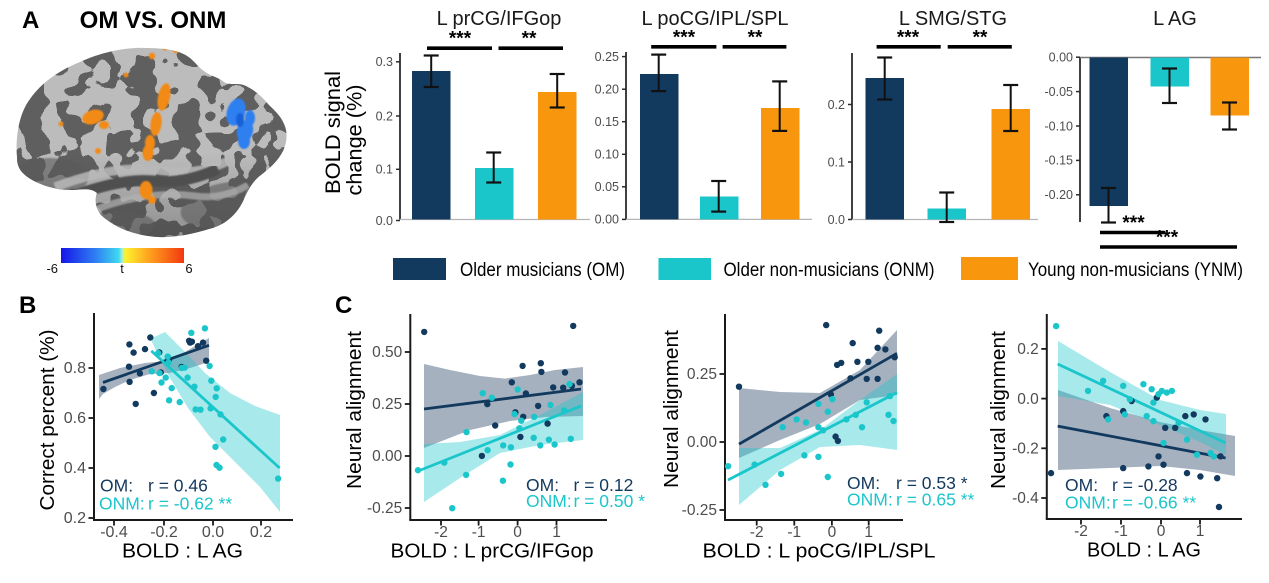  What do you see at coordinates (387, 352) in the screenshot?
I see `svg-text: 0.50` at bounding box center [387, 352].